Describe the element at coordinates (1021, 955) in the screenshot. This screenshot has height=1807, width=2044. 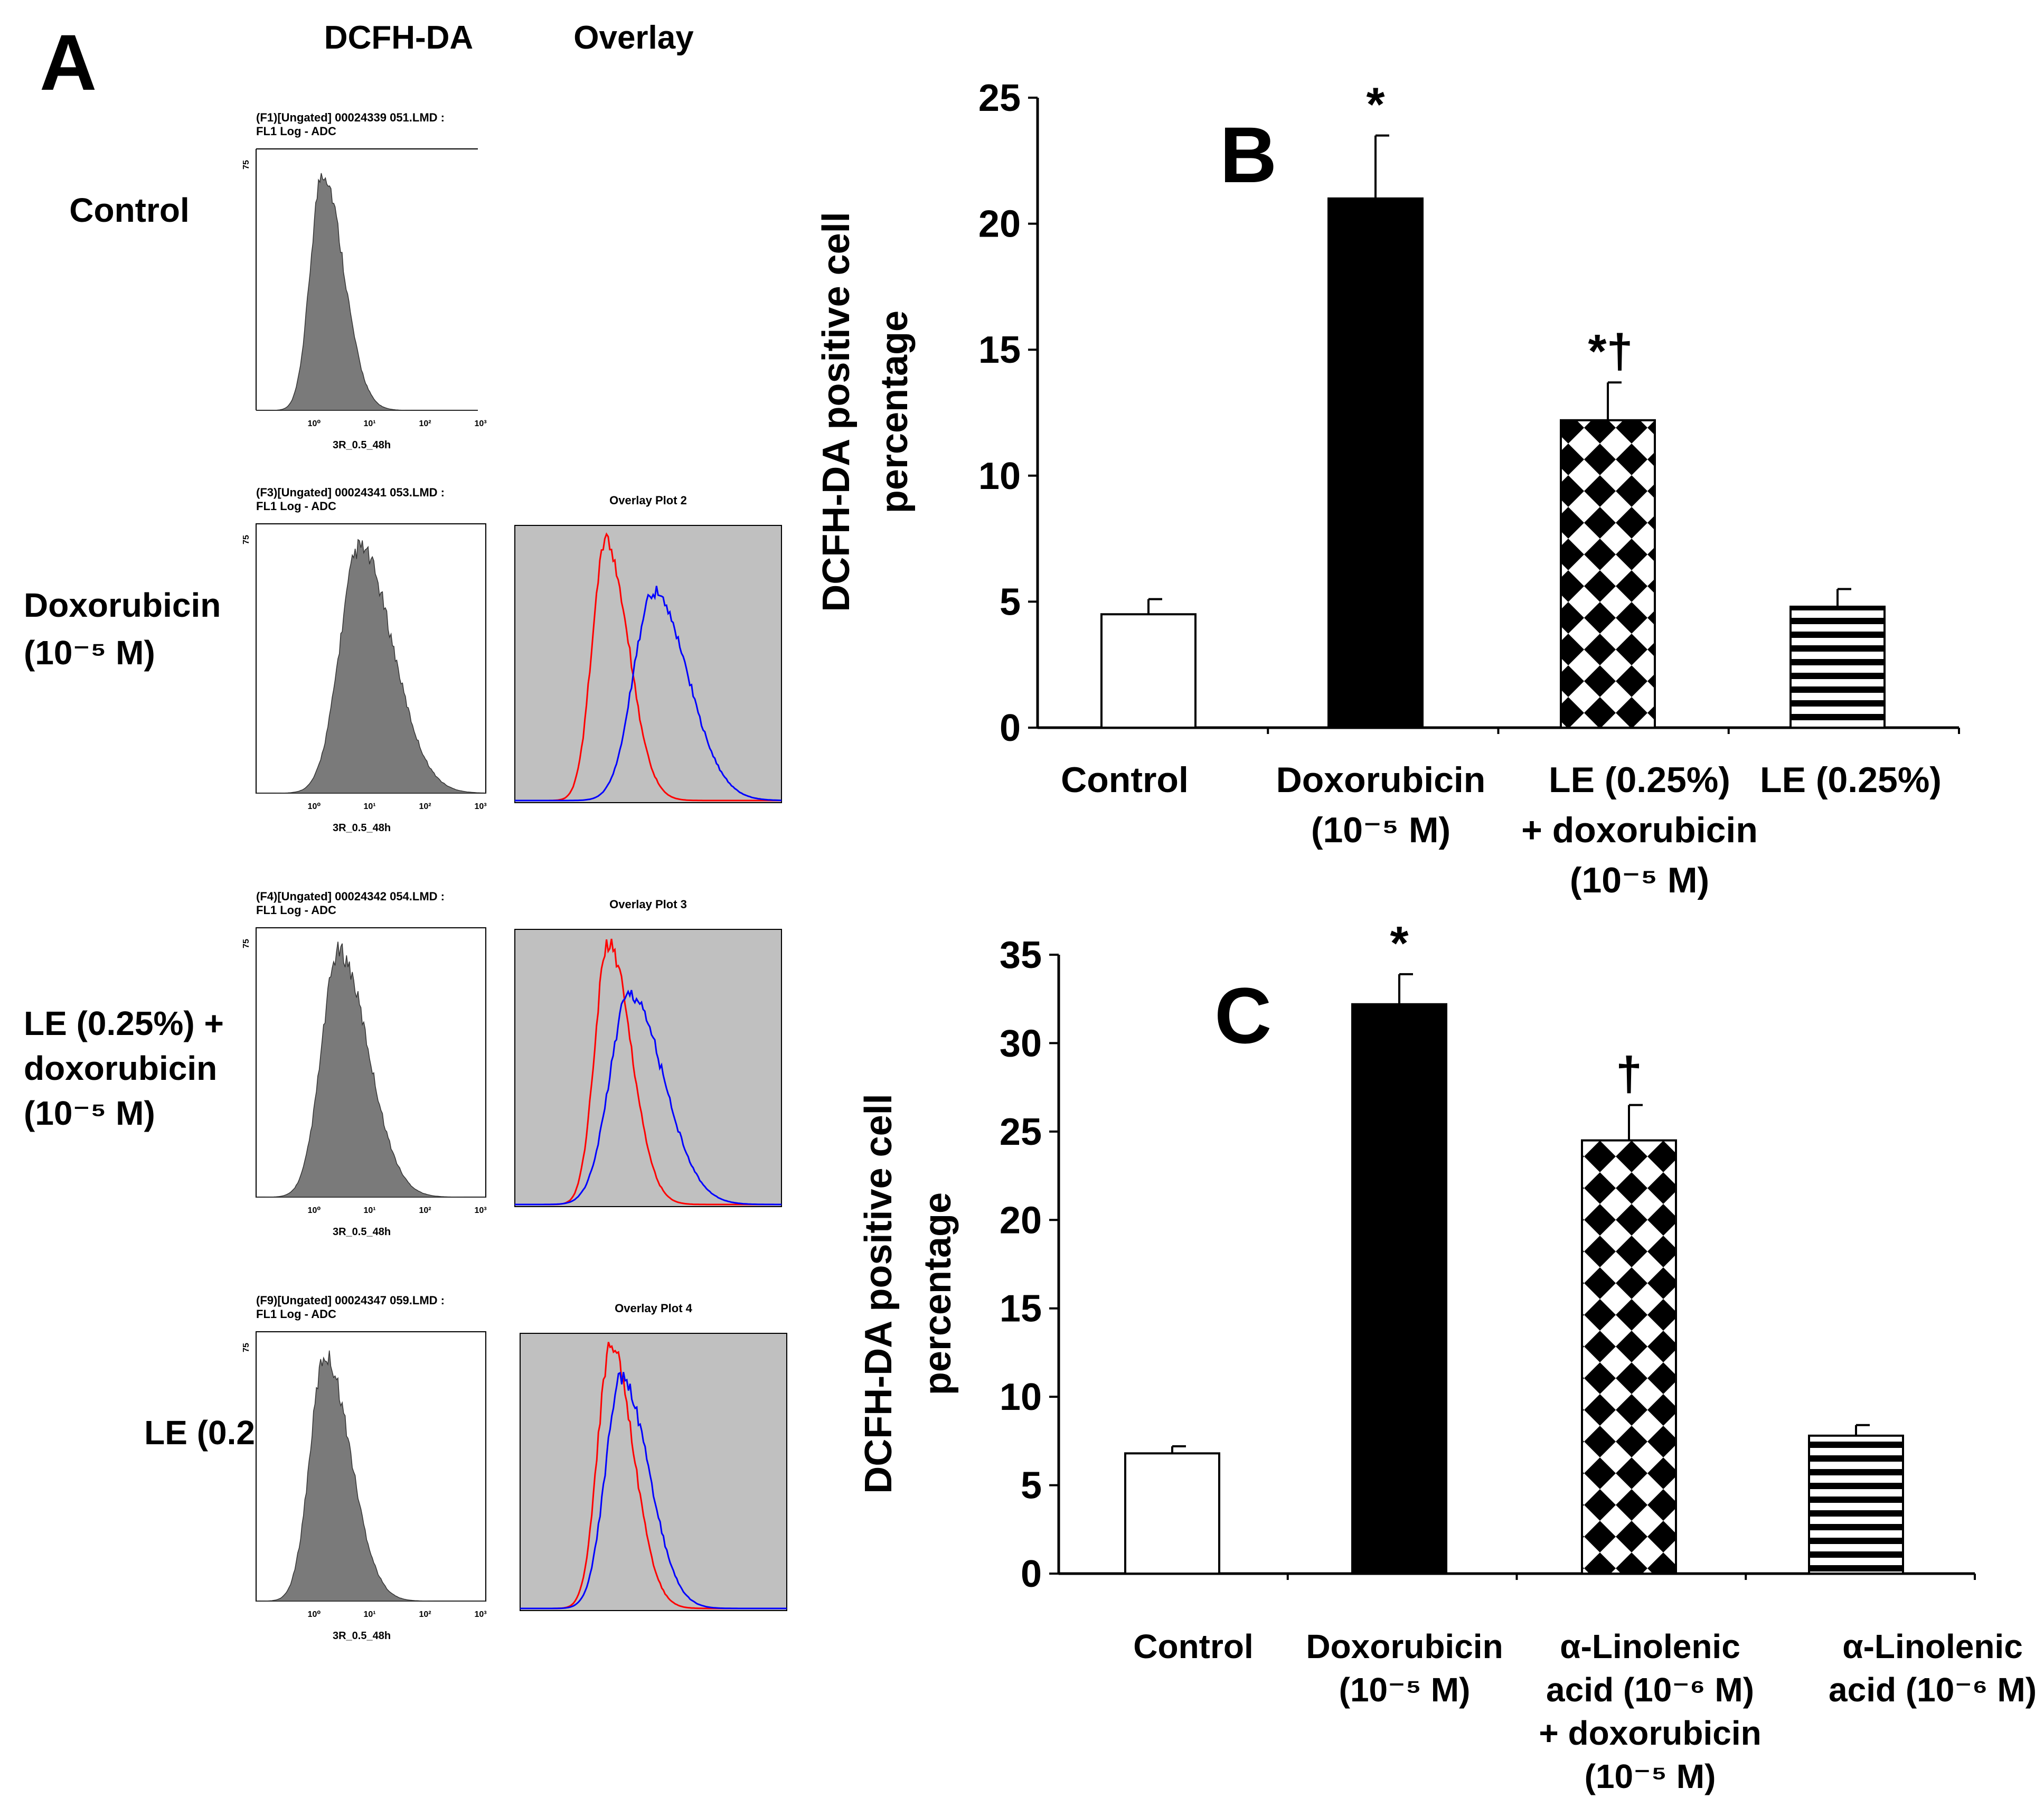
I see `y-tick-label: 35` at that location.